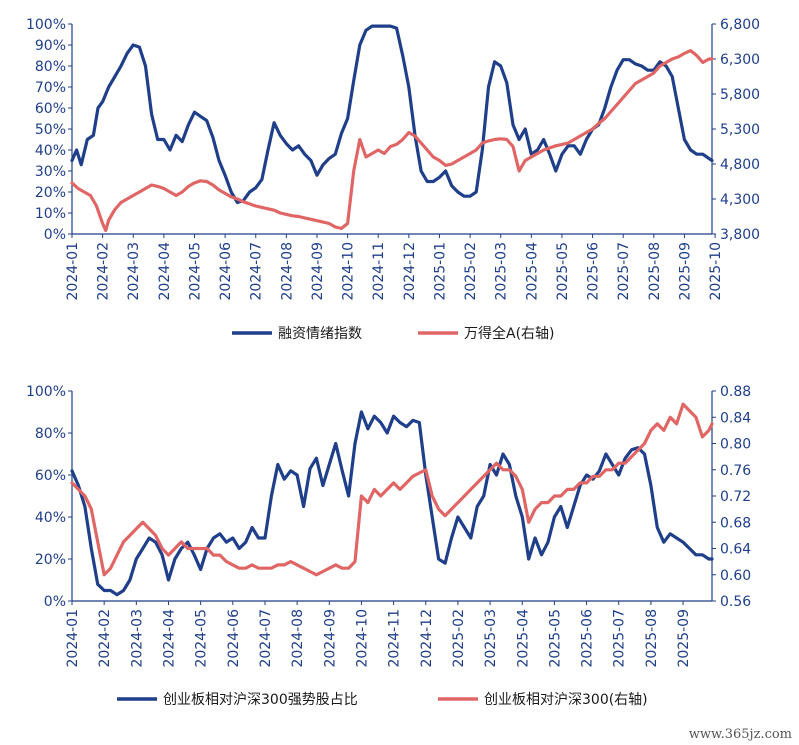 Image resolution: width=799 pixels, height=745 pixels. I want to click on watermark: www.365jz.com, so click(740, 734).